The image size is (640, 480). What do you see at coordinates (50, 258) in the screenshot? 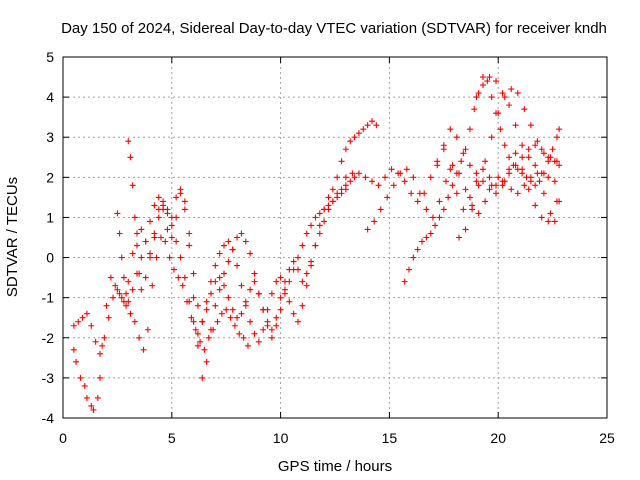
I see `y-tick-label: 0` at bounding box center [50, 258].